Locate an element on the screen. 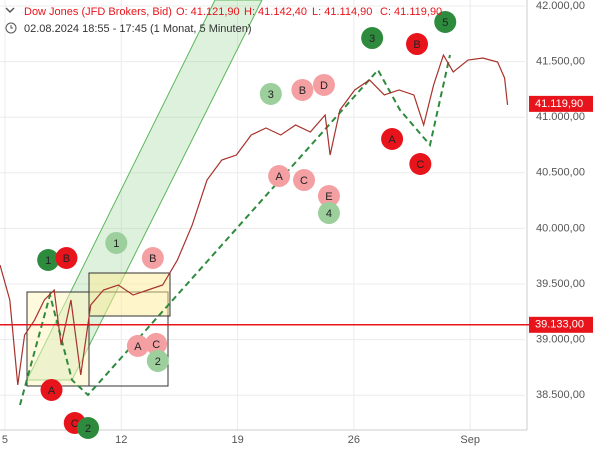 This screenshot has height=450, width=595. header-text: O: 41.121,90 is located at coordinates (208, 12).